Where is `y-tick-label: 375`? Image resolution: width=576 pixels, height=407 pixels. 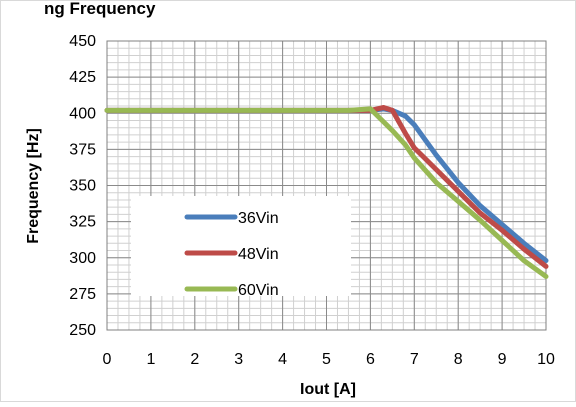 y-tick-label: 375 is located at coordinates (82, 149).